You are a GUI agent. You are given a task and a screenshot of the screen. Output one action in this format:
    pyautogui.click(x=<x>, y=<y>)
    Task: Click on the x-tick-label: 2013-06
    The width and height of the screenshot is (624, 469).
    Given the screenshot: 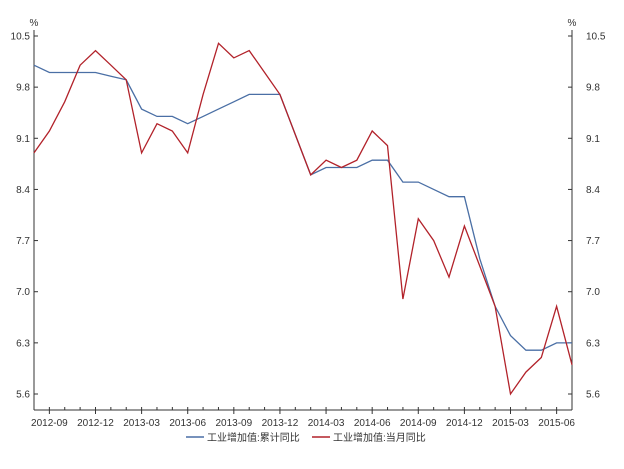 What is the action you would take?
    pyautogui.click(x=187, y=423)
    